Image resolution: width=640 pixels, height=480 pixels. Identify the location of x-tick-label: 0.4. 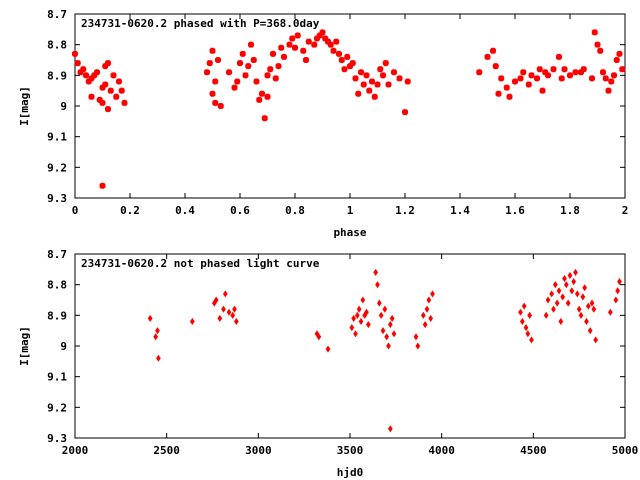
(185, 210).